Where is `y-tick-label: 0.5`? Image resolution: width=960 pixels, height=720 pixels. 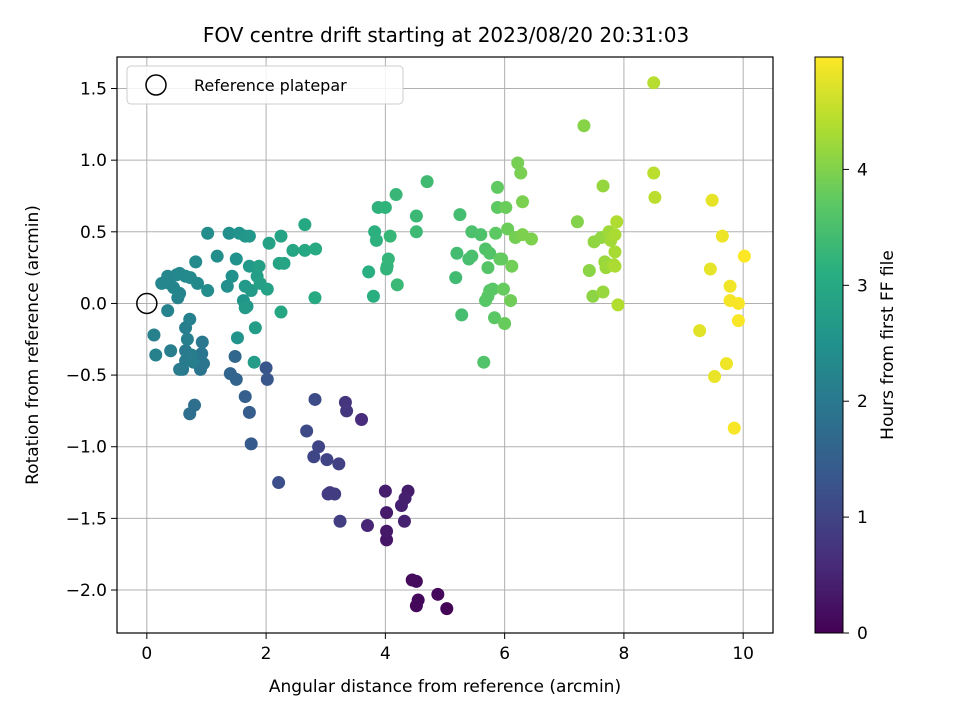
y-tick-label: 0.5 is located at coordinates (93, 233).